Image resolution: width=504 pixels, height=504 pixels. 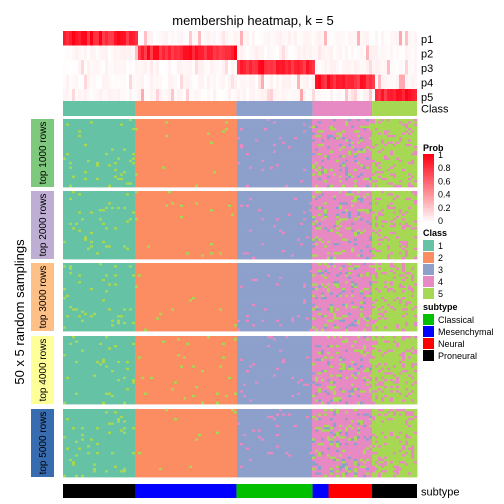 What do you see at coordinates (427, 98) in the screenshot?
I see `prob-row-label-p5: p5` at bounding box center [427, 98].